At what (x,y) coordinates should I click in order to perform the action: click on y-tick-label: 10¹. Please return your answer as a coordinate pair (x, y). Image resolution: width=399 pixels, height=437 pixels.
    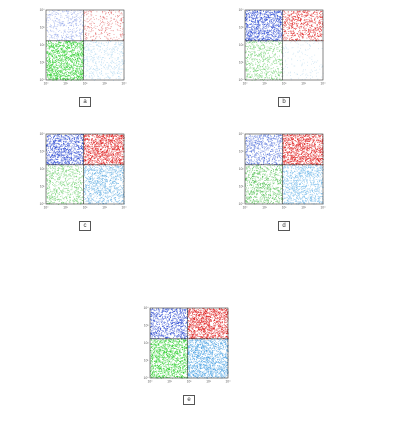
    Looking at the image, I should click on (241, 63).